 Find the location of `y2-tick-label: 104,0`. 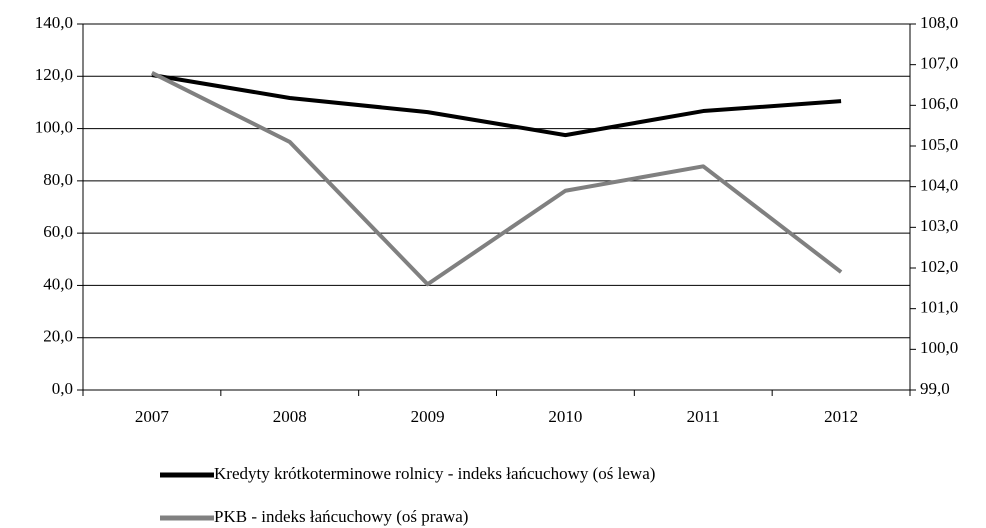

y2-tick-label: 104,0 is located at coordinates (939, 185).